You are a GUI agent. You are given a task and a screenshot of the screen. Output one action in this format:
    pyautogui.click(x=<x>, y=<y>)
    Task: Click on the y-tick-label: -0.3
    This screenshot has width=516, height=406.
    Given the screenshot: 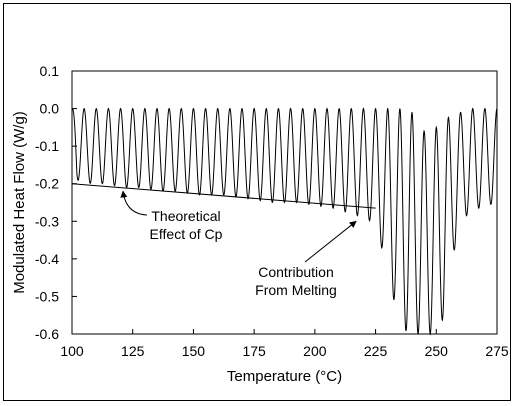 What is the action you would take?
    pyautogui.click(x=47, y=221)
    